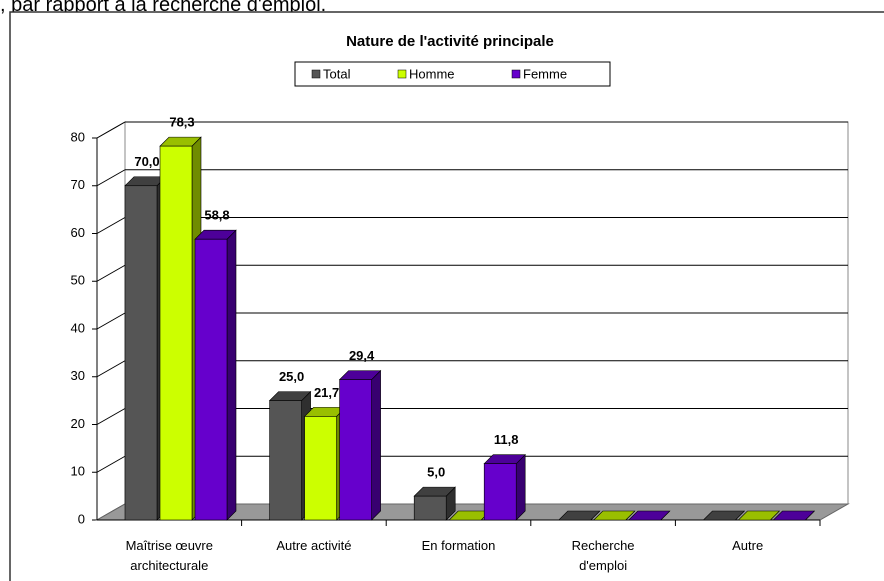 This screenshot has height=581, width=884. What do you see at coordinates (458, 545) in the screenshot?
I see `x-tick-label: En formation` at bounding box center [458, 545].